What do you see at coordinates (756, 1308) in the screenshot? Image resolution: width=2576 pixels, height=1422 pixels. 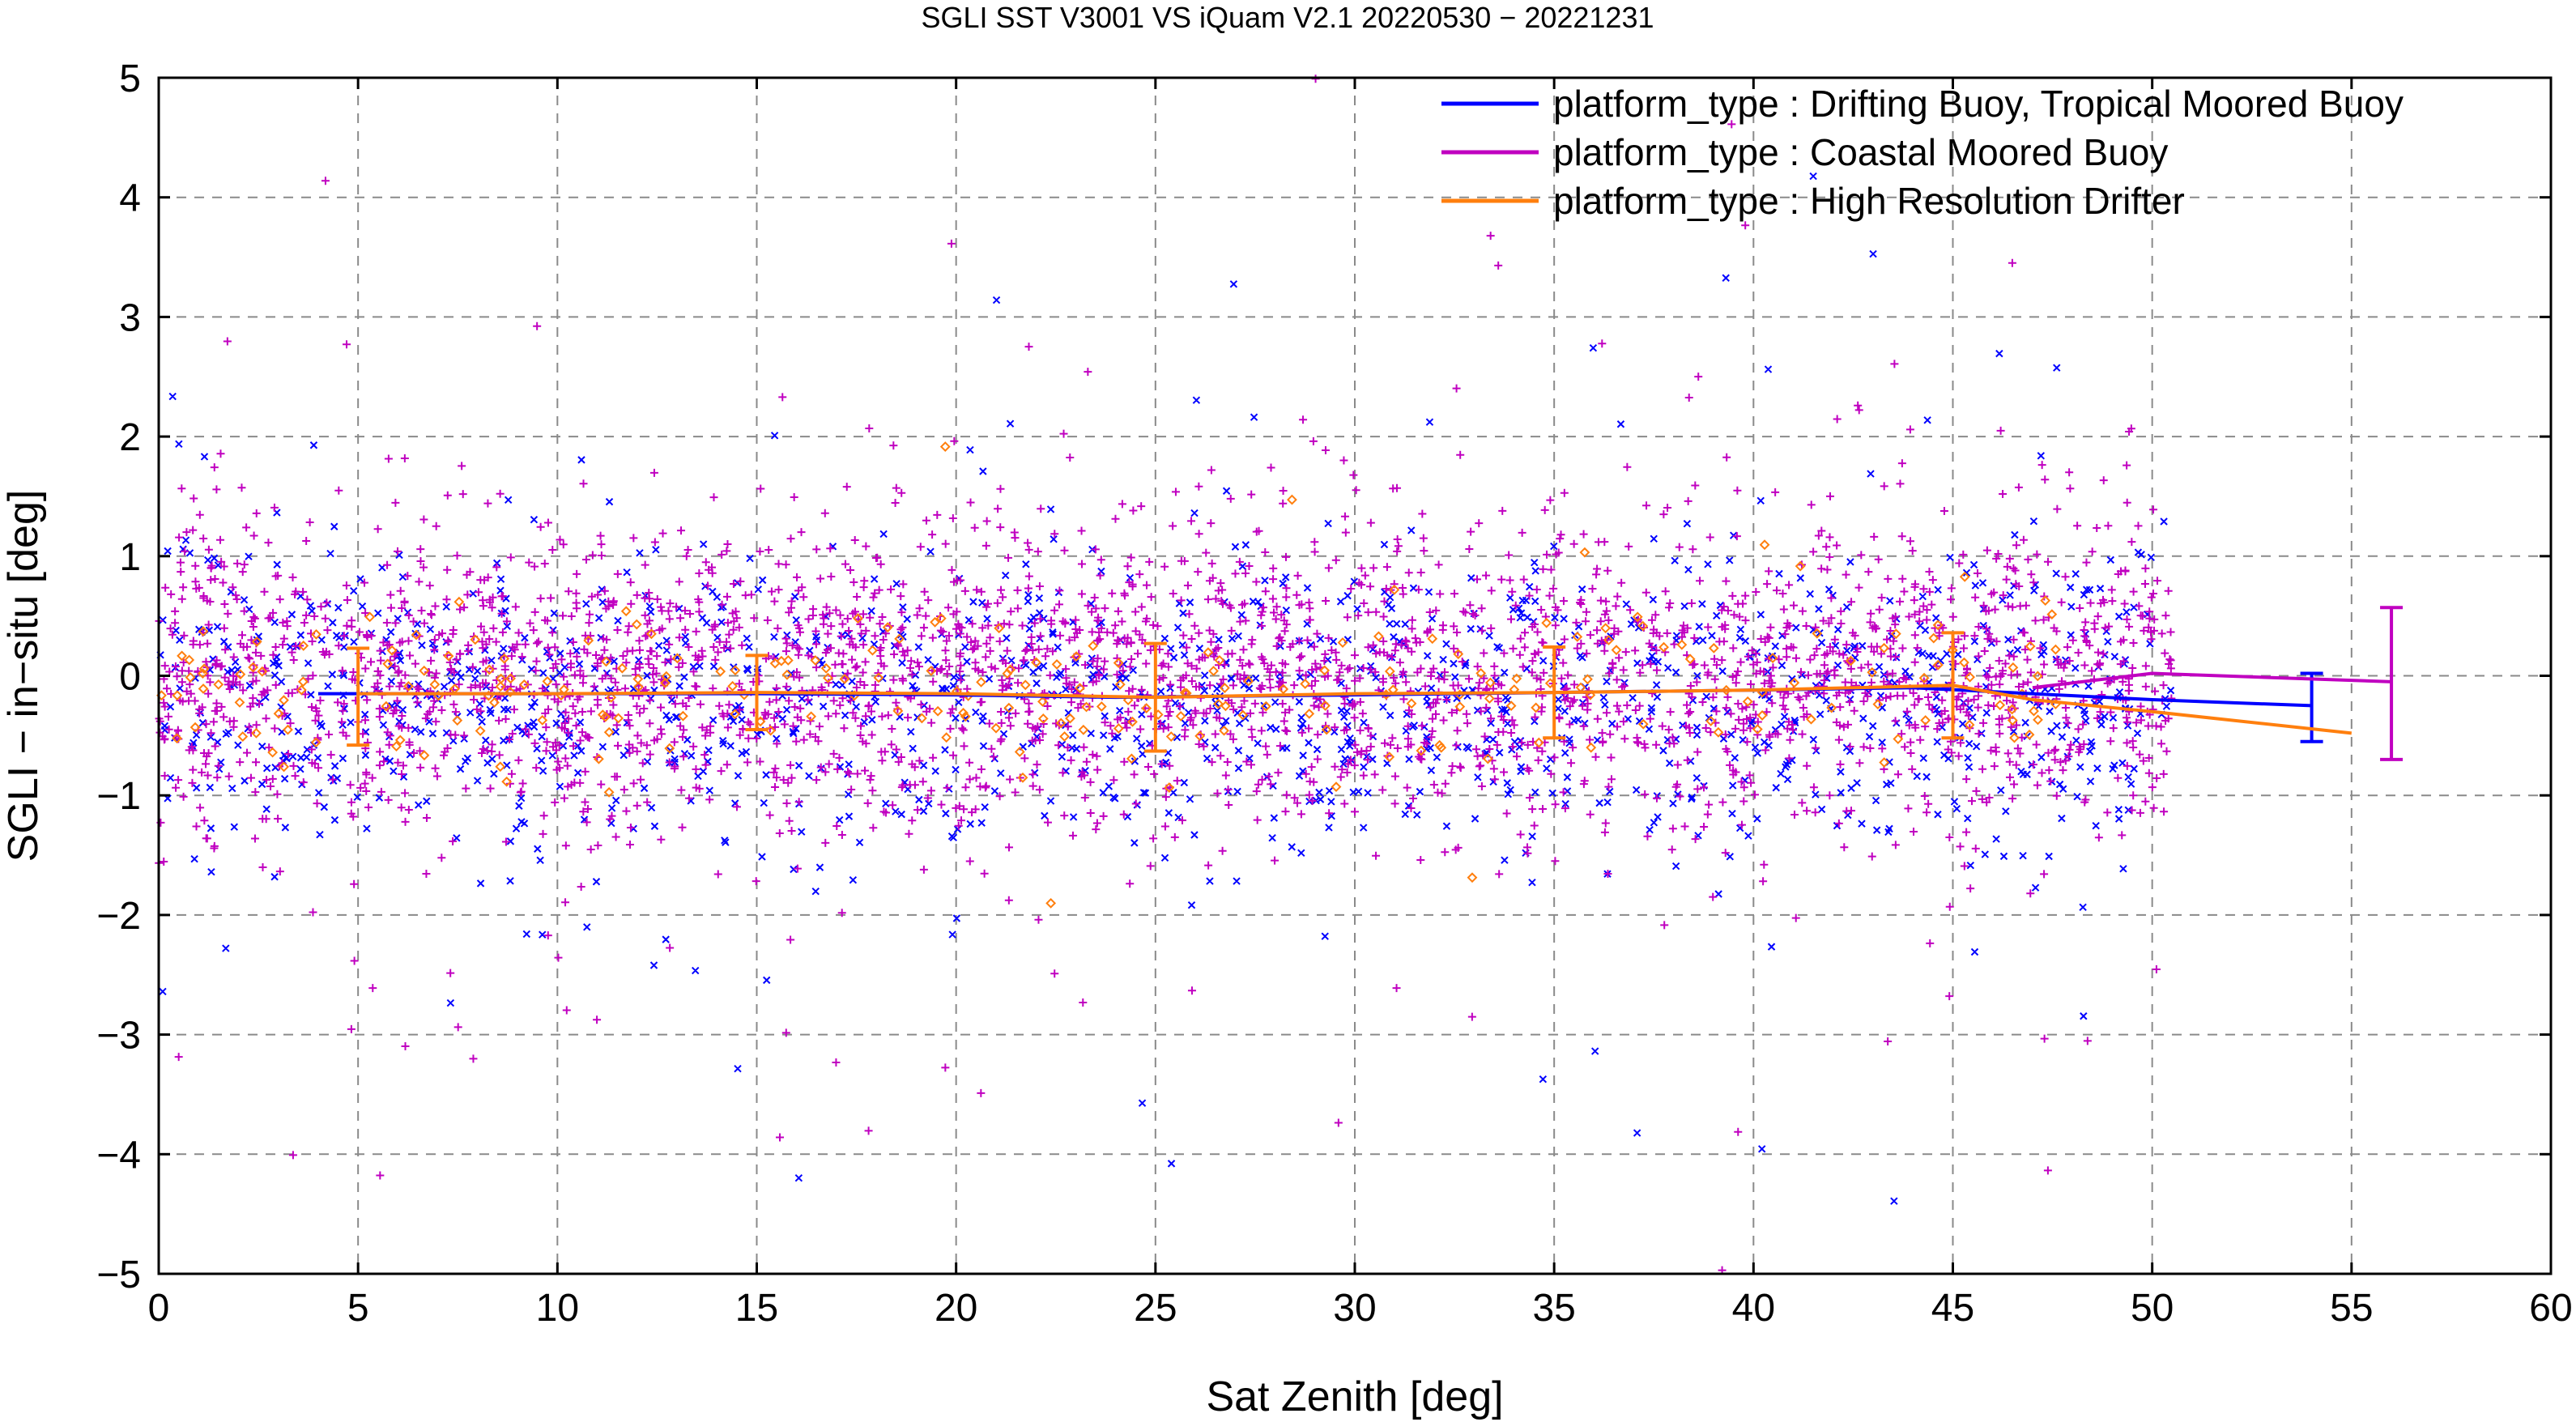 I see `x-tick-label: 15` at bounding box center [756, 1308].